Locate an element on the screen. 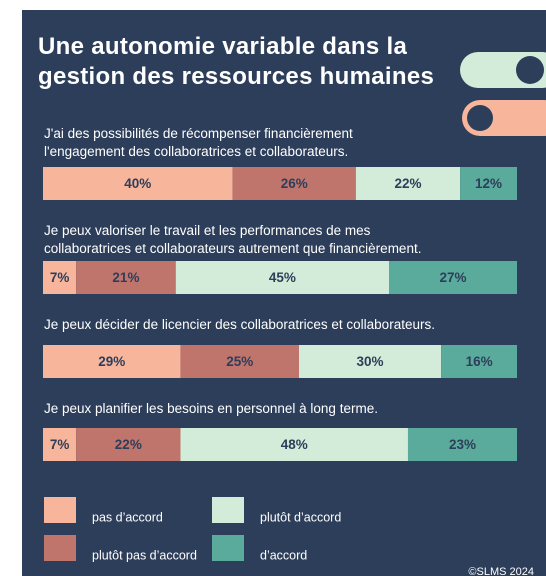  data-label: 30% is located at coordinates (370, 361).